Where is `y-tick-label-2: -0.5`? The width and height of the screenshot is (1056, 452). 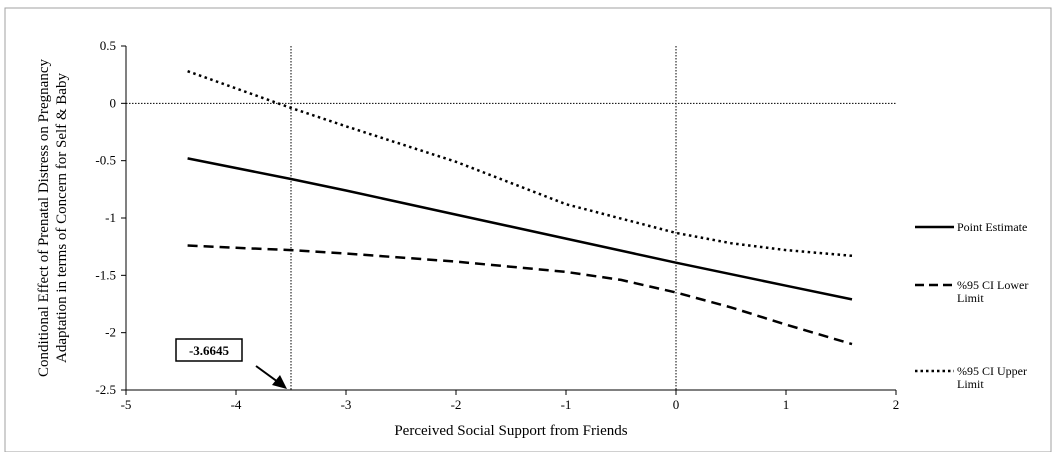 y-tick-label-2: -0.5 is located at coordinates (105, 160).